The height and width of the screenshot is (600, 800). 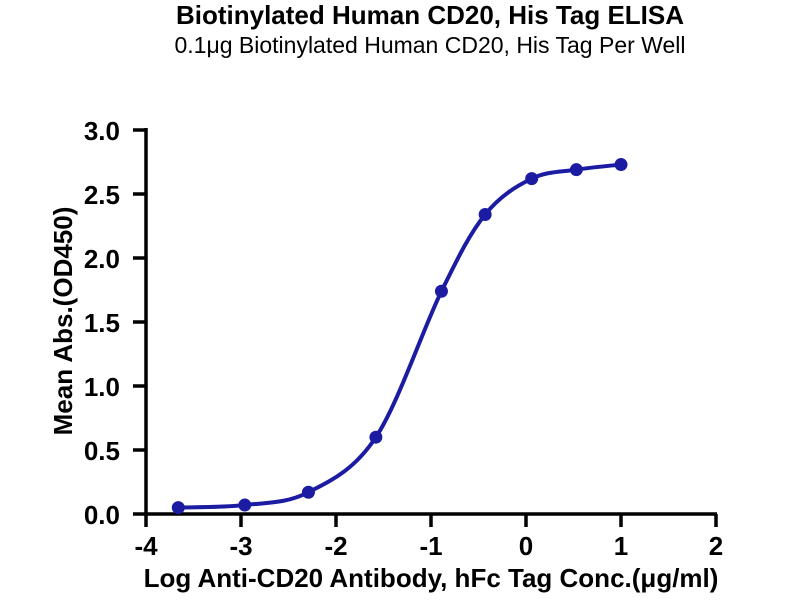 What do you see at coordinates (430, 546) in the screenshot?
I see `x-tick-label: -1` at bounding box center [430, 546].